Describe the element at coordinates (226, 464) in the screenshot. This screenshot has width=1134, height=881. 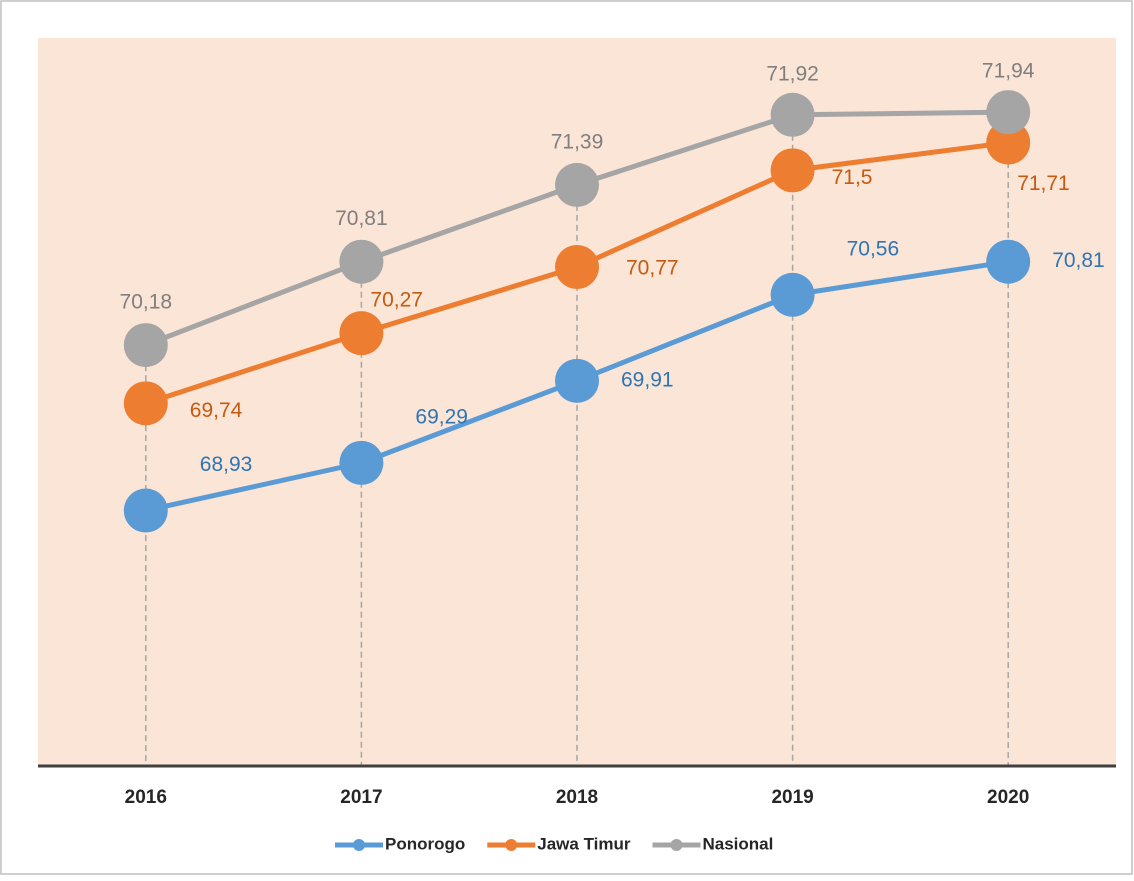
I see `data-label: 68,93` at that location.